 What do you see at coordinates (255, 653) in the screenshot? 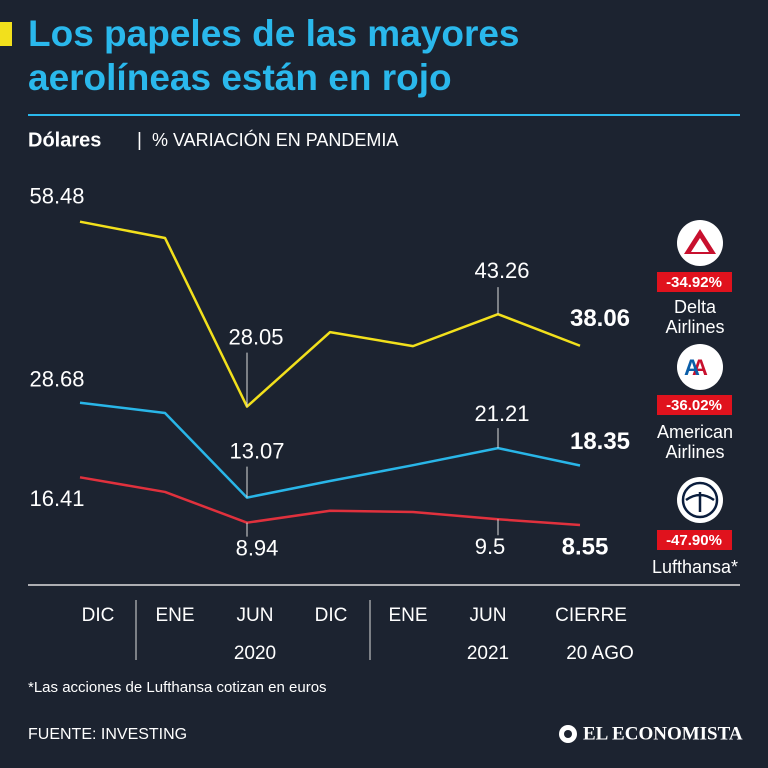
I see `group-label: 2020` at bounding box center [255, 653].